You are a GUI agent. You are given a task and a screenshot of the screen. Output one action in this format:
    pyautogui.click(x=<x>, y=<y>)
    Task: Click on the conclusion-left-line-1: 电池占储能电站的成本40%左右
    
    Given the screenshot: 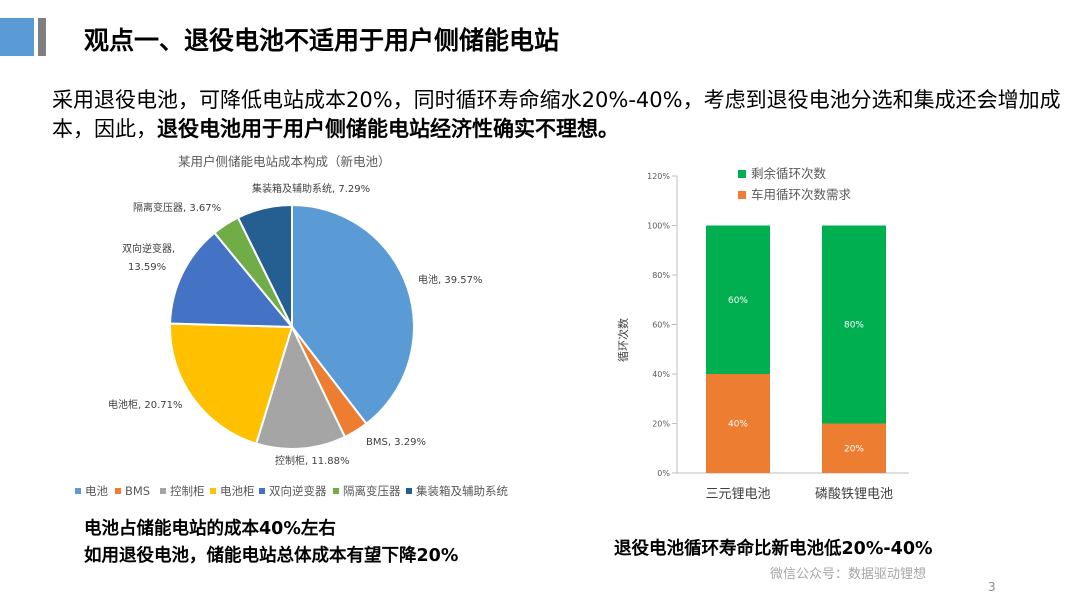 What is the action you would take?
    pyautogui.click(x=210, y=529)
    